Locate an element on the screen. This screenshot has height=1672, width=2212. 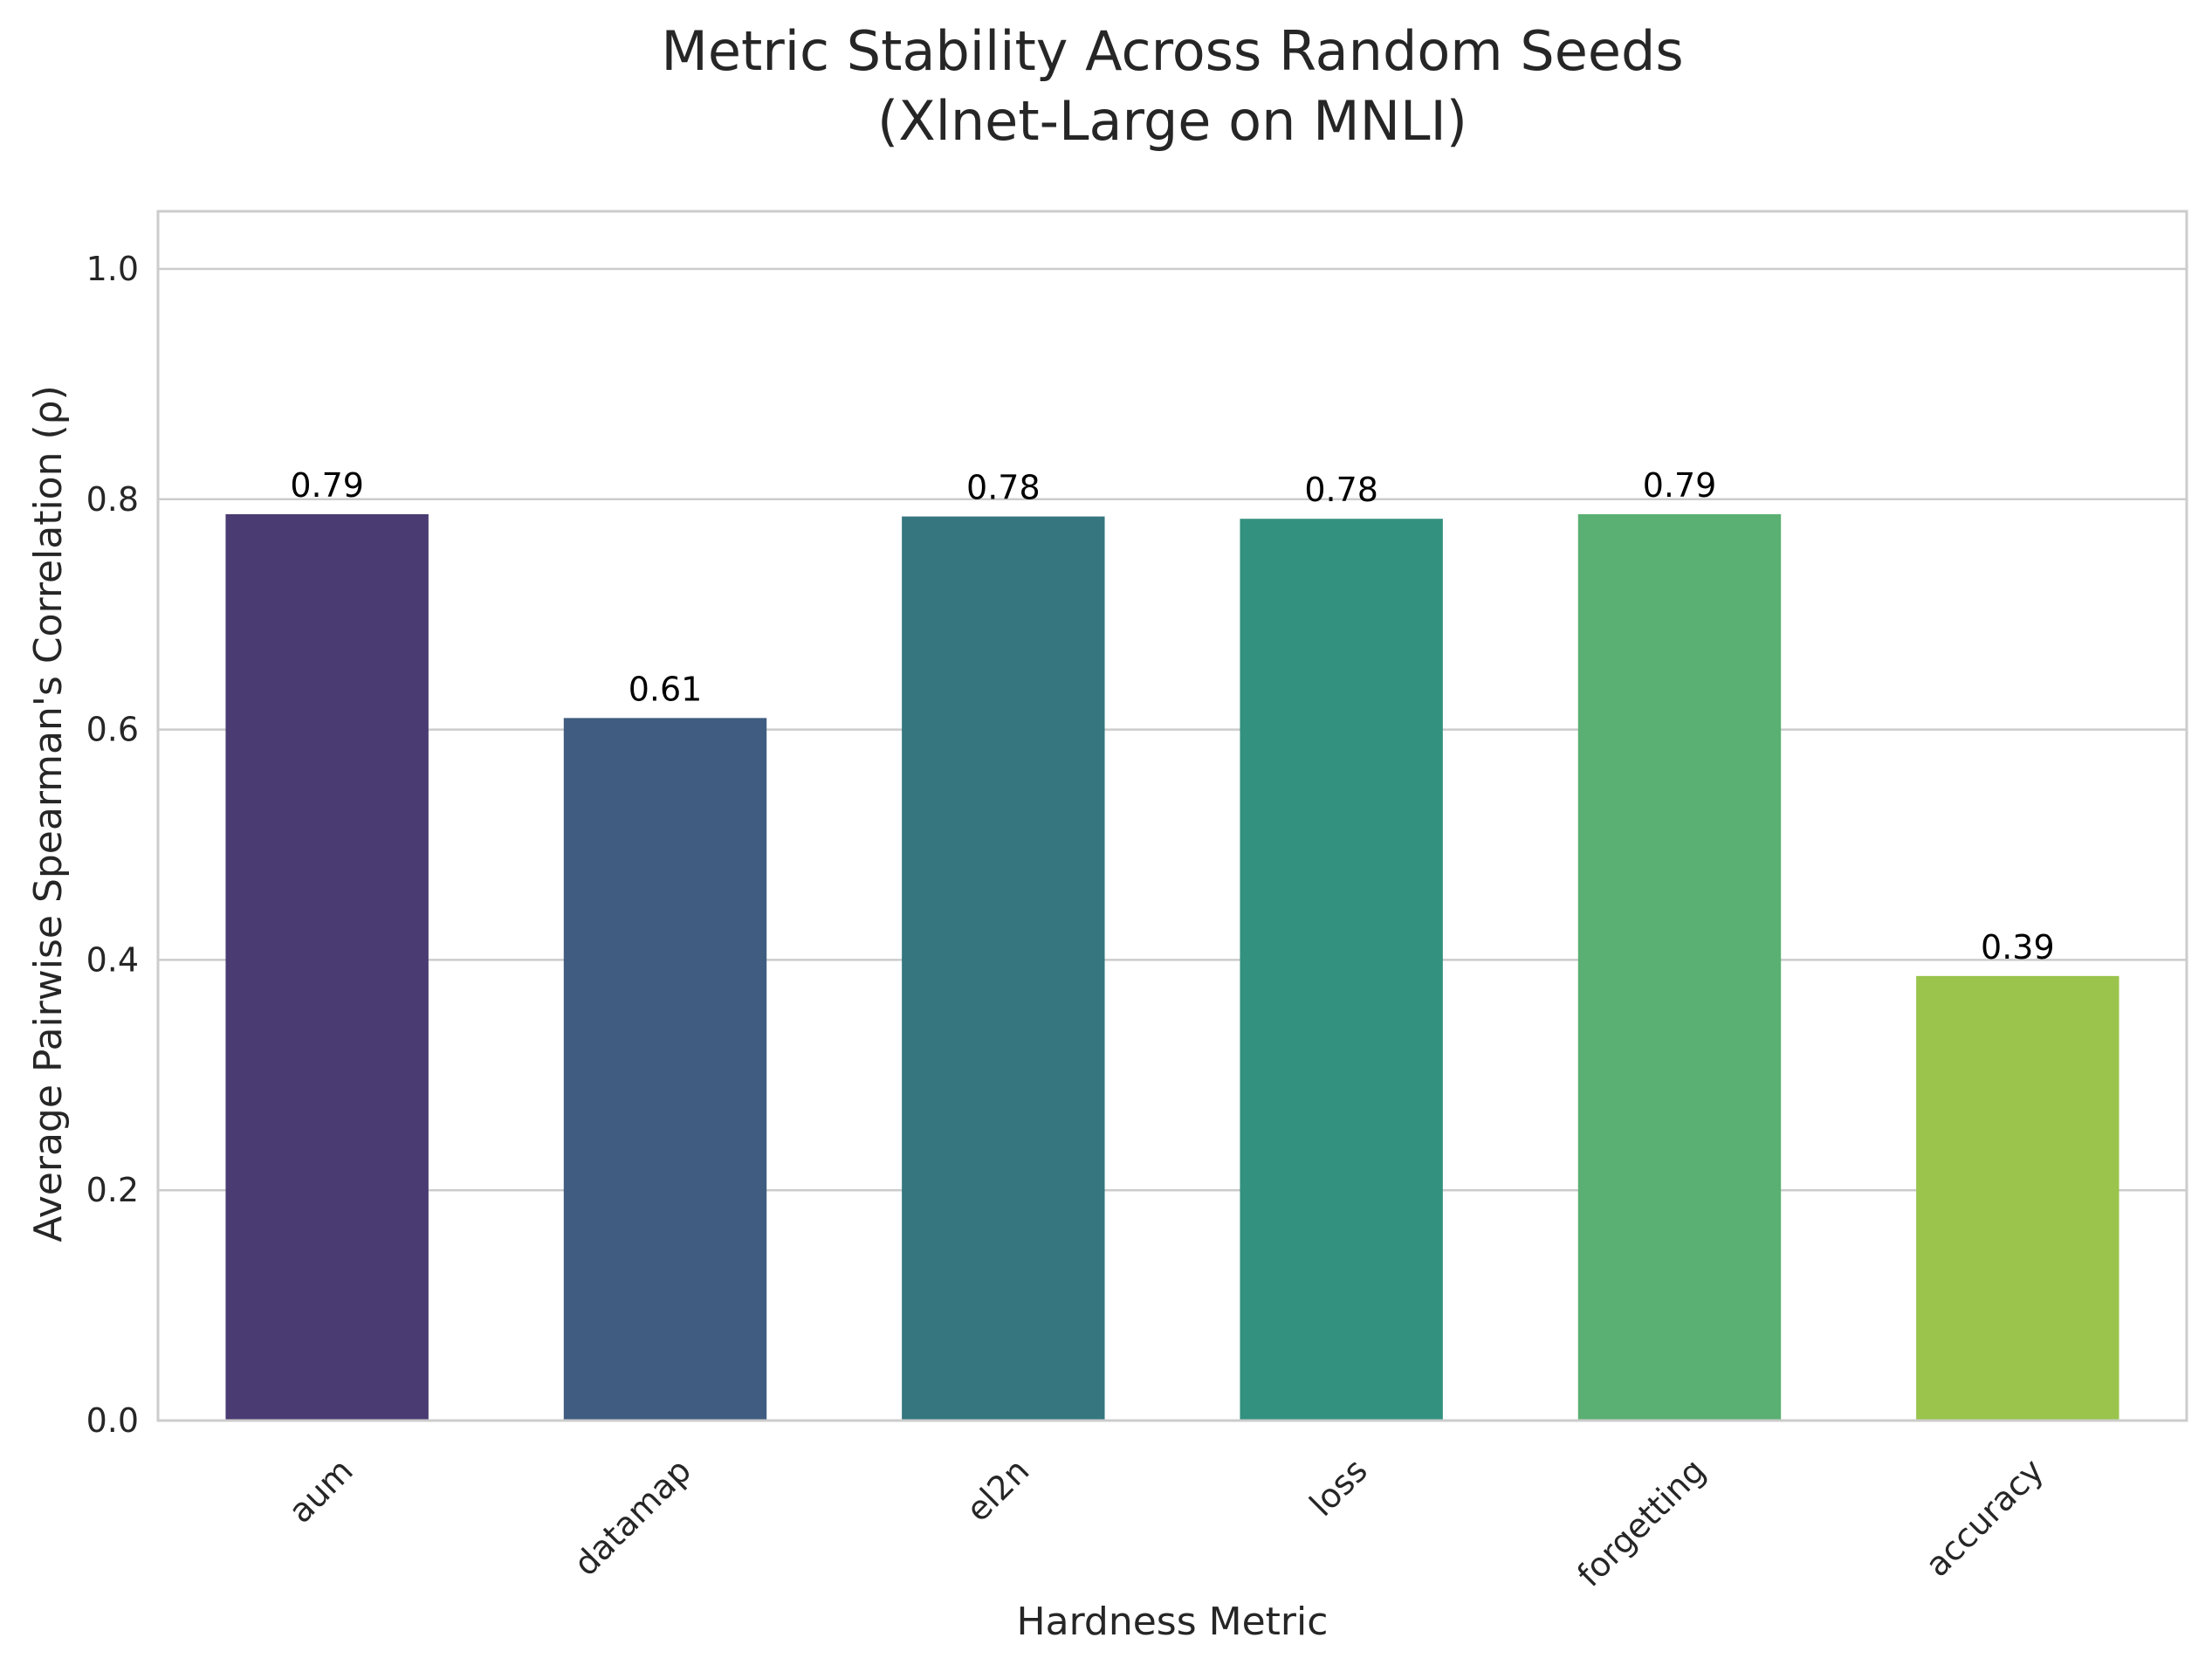
data-label: 0.61 is located at coordinates (666, 689).